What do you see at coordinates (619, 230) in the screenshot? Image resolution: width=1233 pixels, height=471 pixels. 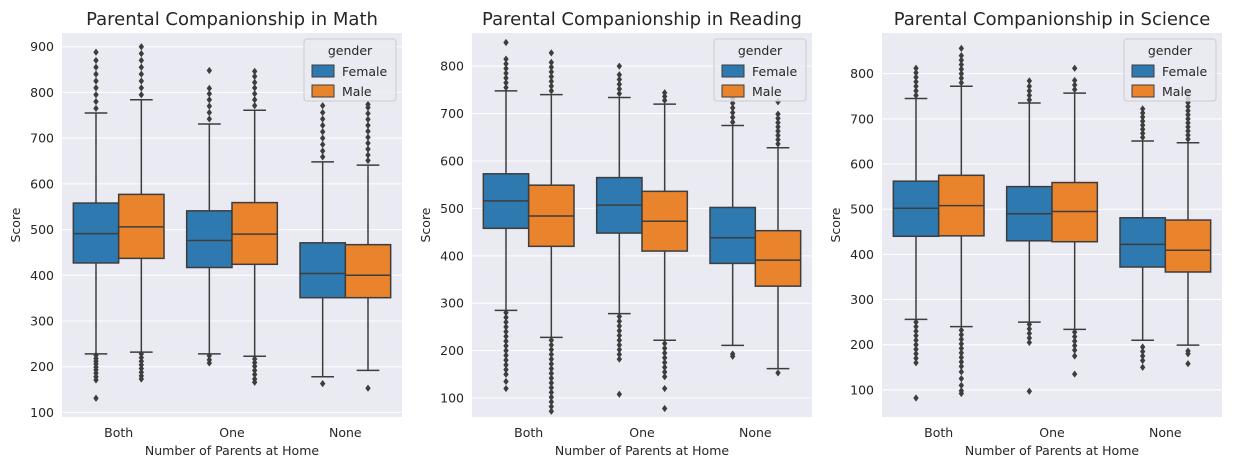 I see `box-female-one` at bounding box center [619, 230].